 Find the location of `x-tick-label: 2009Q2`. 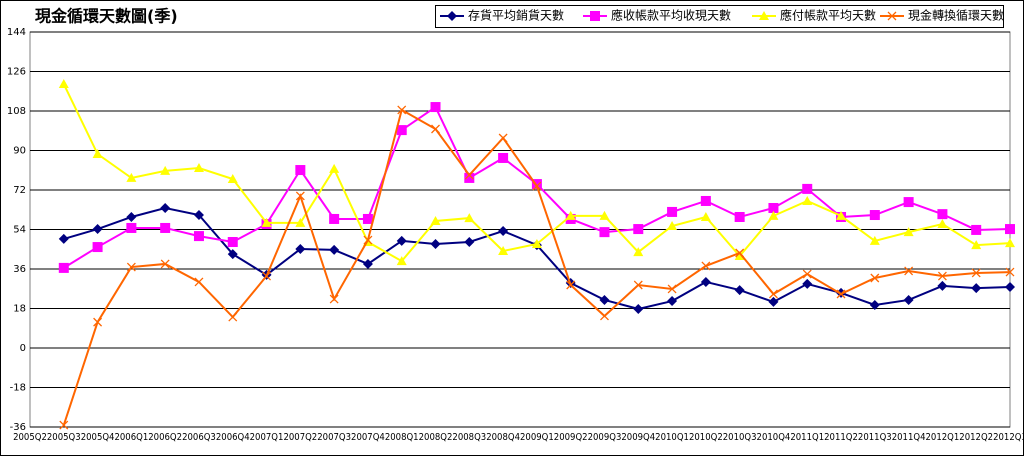

x-tick-label: 2009Q2 is located at coordinates (571, 437).